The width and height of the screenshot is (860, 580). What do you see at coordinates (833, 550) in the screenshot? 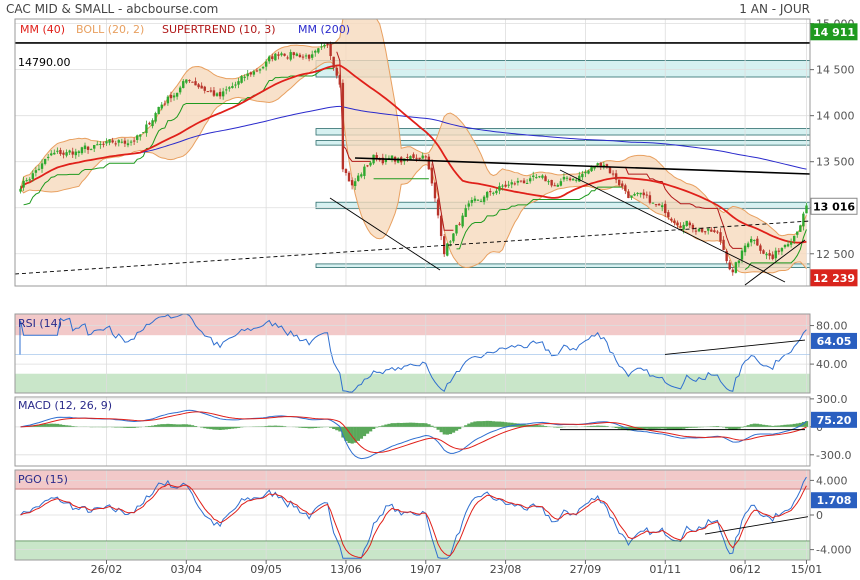
I see `y-tick-label: -4.000` at bounding box center [833, 550].